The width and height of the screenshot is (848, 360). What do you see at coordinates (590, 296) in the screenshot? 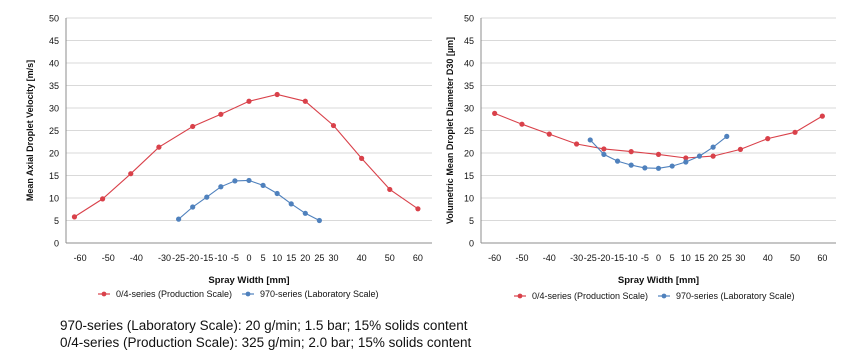
I see `legend-label: 0/4-series (Production Scale)` at bounding box center [590, 296].